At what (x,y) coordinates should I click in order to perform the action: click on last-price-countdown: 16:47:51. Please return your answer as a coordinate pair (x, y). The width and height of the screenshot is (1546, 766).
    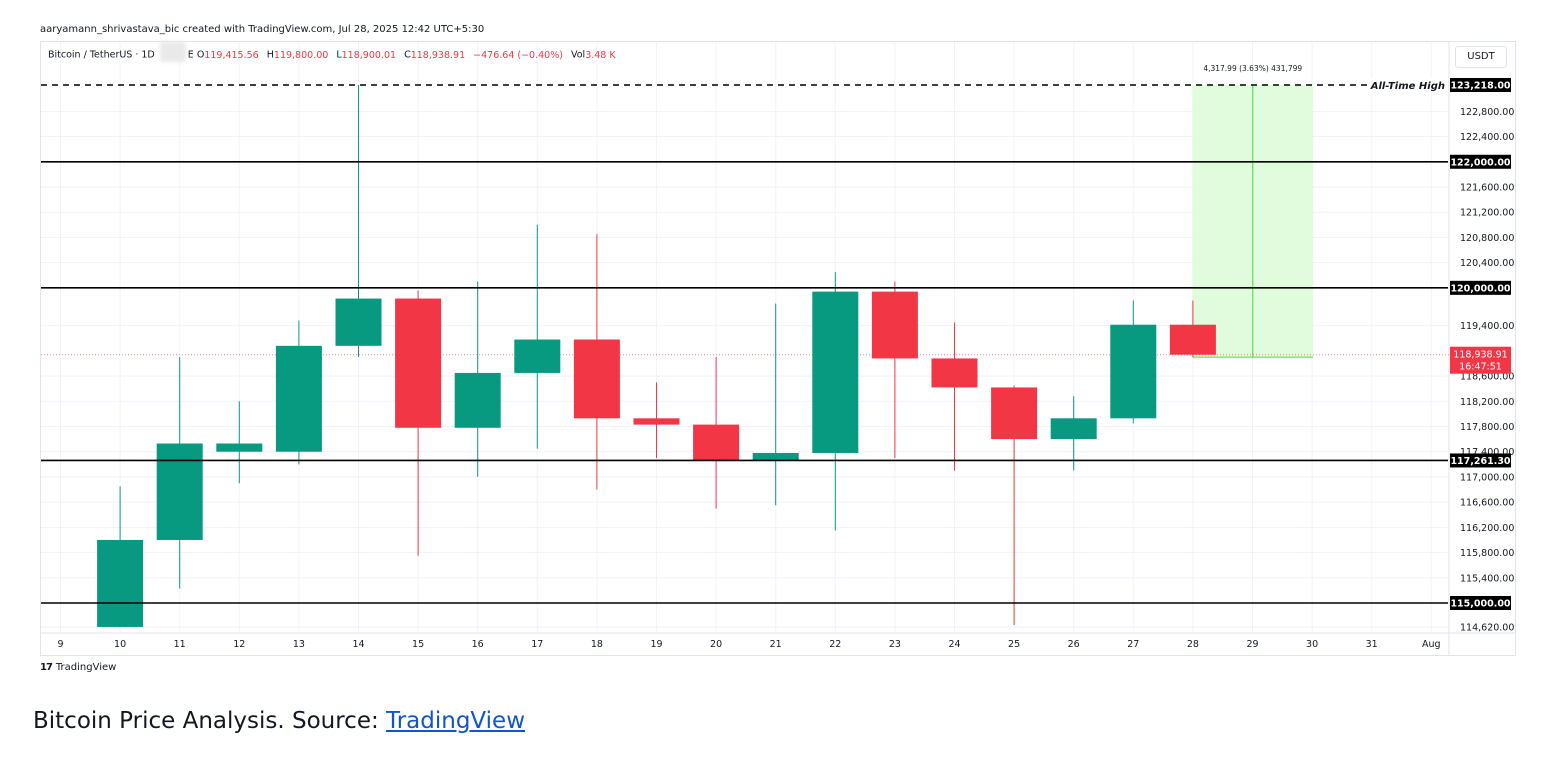
    Looking at the image, I should click on (1480, 367).